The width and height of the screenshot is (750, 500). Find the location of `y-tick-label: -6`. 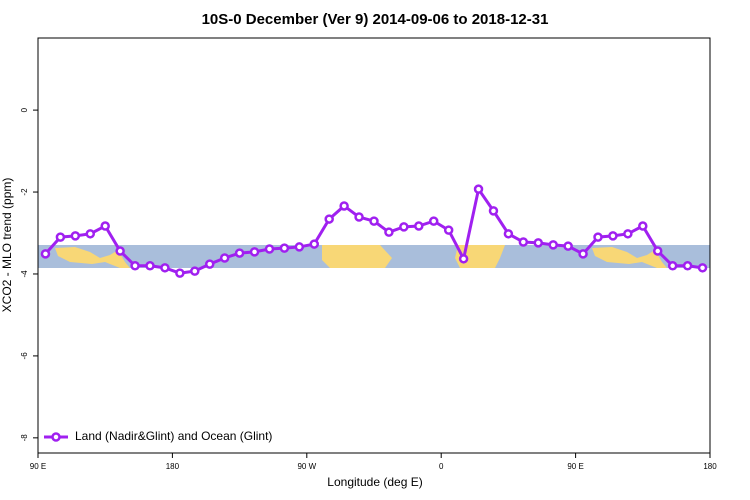

y-tick-label: -6 is located at coordinates (24, 356).